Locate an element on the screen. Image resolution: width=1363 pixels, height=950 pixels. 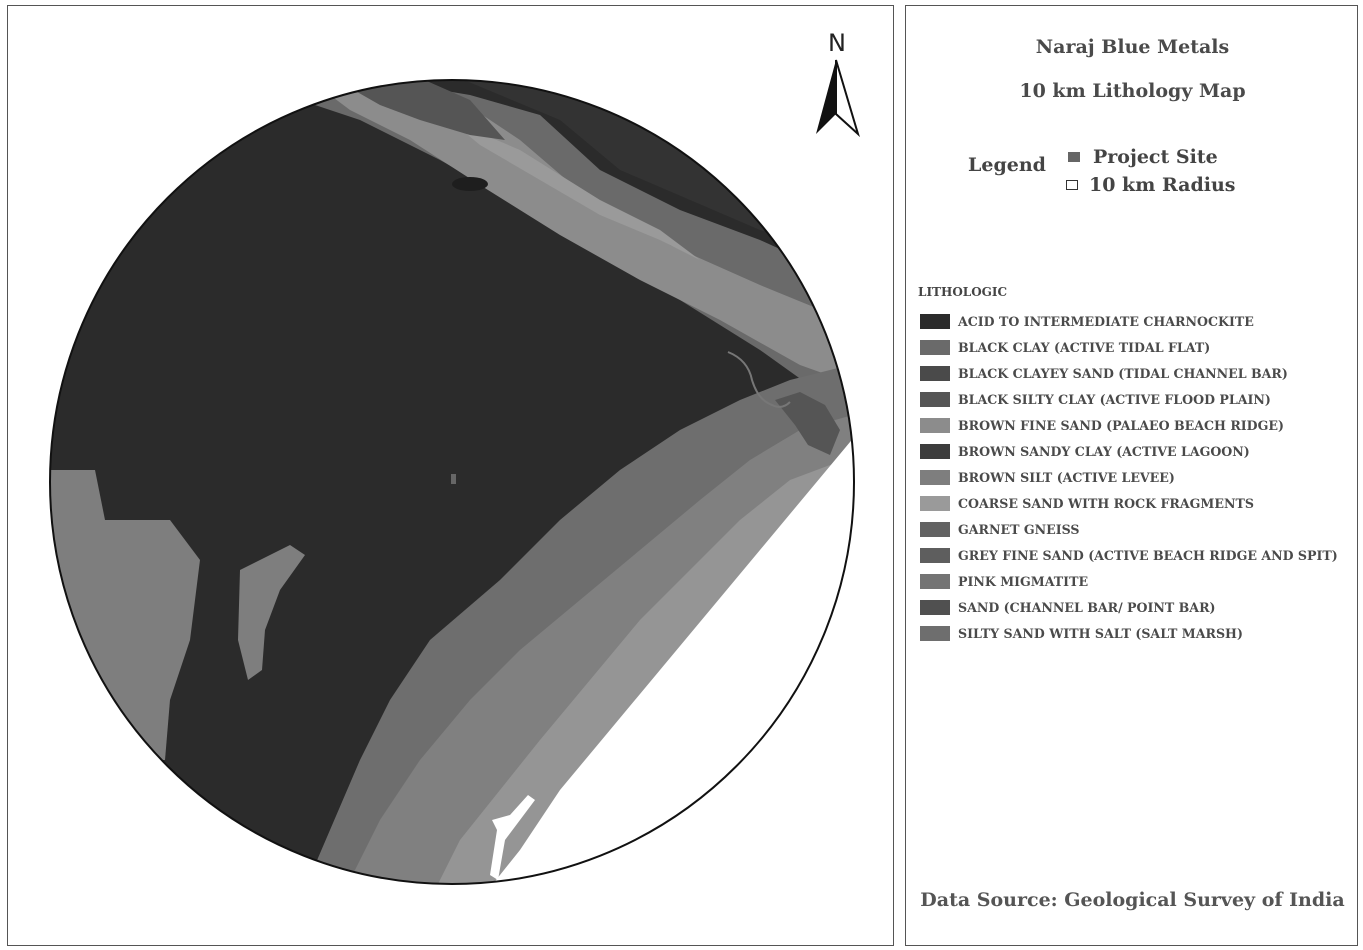
lithologic-label: PINK MIGMATITE is located at coordinates (1023, 581).